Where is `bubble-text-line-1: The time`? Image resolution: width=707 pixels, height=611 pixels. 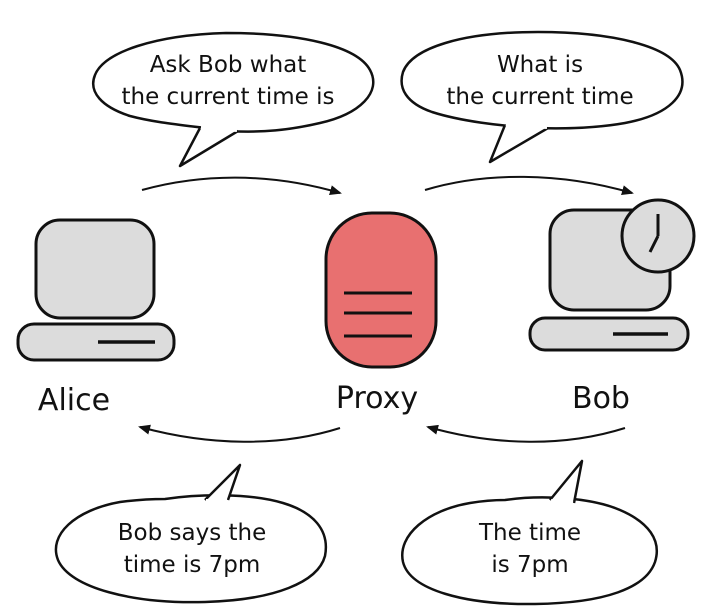 bubble-text-line-1: The time is located at coordinates (529, 533).